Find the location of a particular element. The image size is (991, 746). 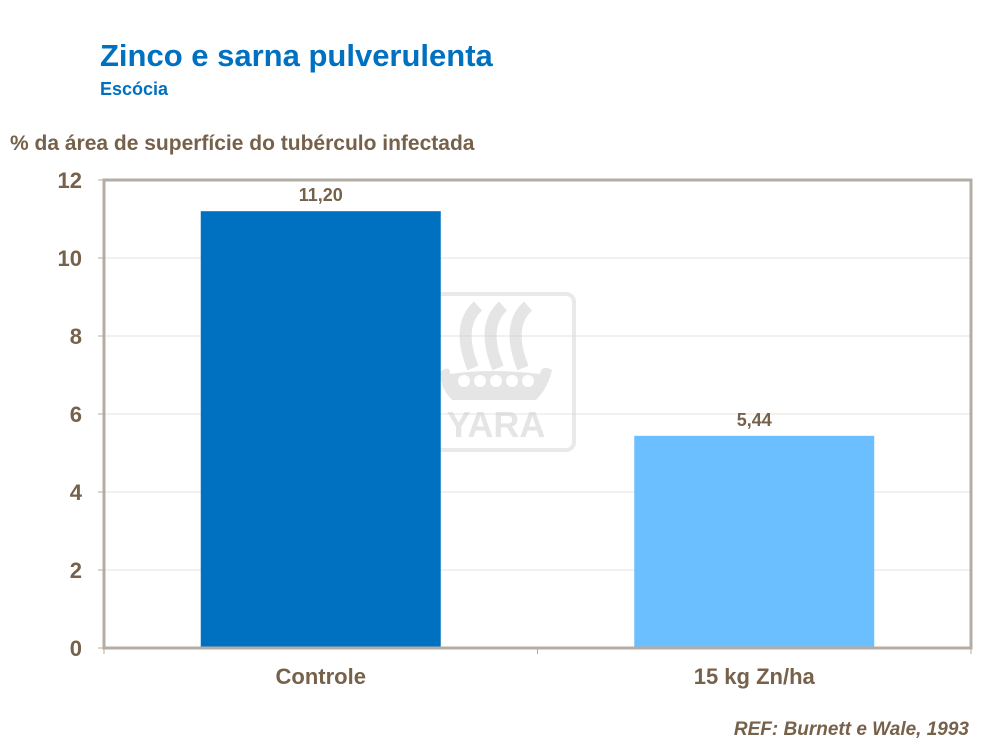

y-tick-label: 10 is located at coordinates (70, 258).